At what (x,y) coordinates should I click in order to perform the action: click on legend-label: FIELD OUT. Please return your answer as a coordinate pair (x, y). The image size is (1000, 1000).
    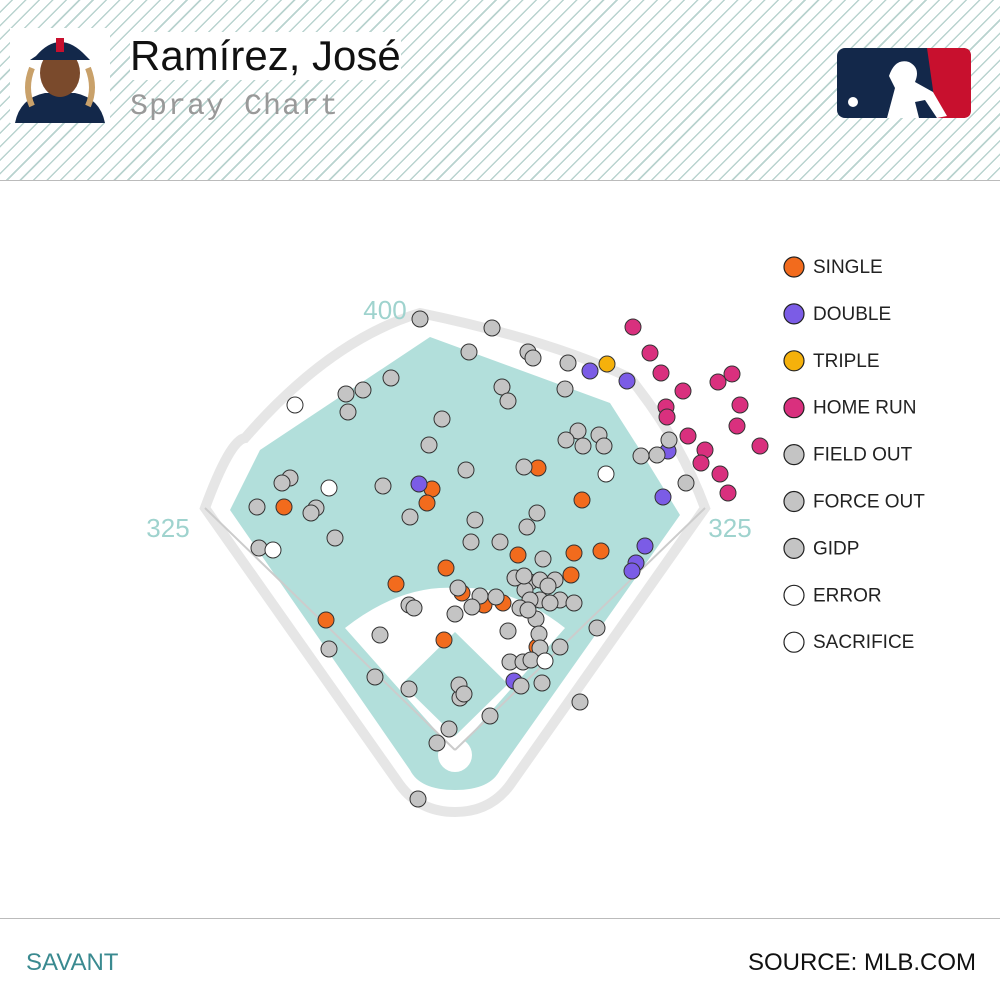
    Looking at the image, I should click on (863, 455).